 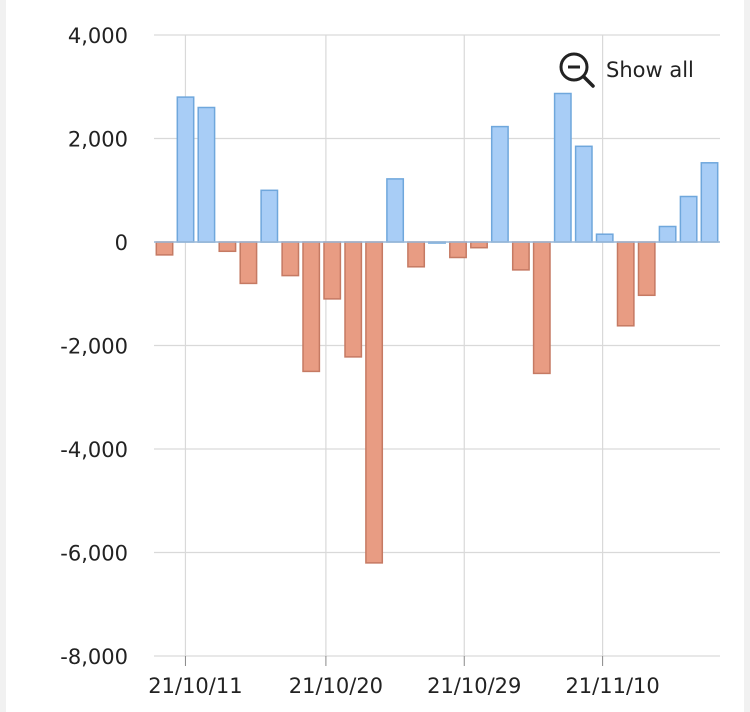 What do you see at coordinates (336, 686) in the screenshot?
I see `x-tick-label: 21/10/20` at bounding box center [336, 686].